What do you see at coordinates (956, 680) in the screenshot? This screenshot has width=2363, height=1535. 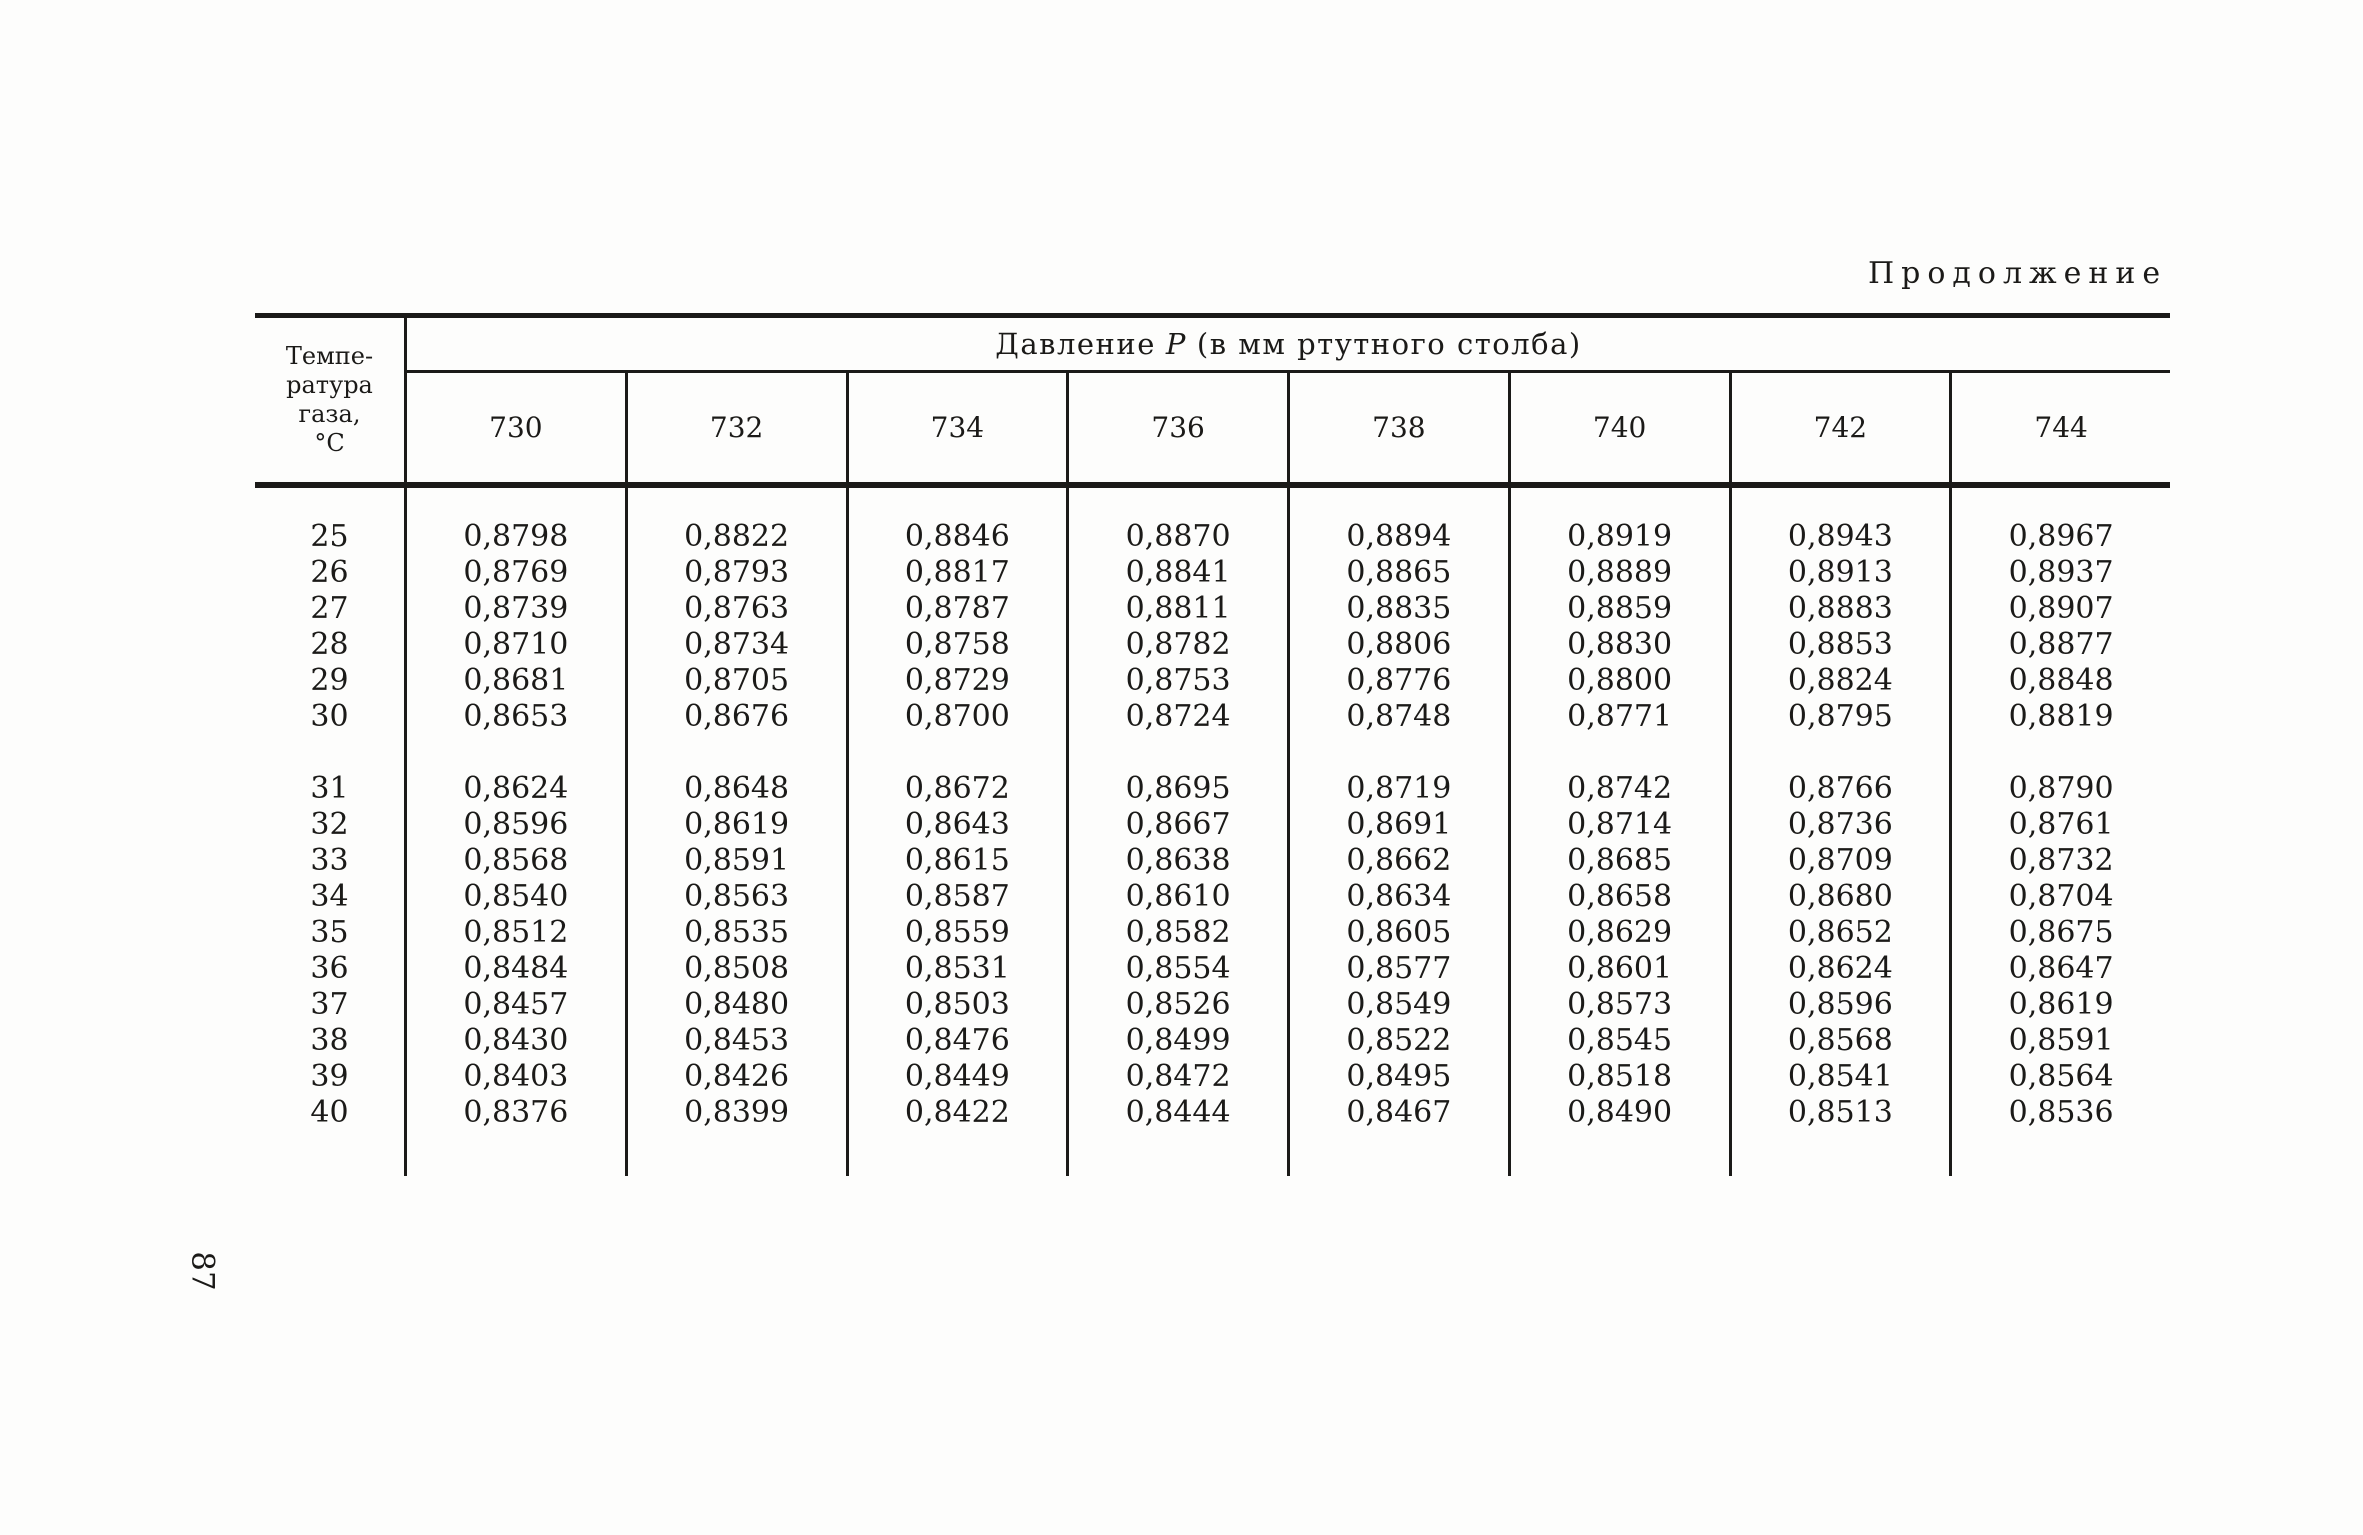 I see `value-cell: 0,8729` at bounding box center [956, 680].